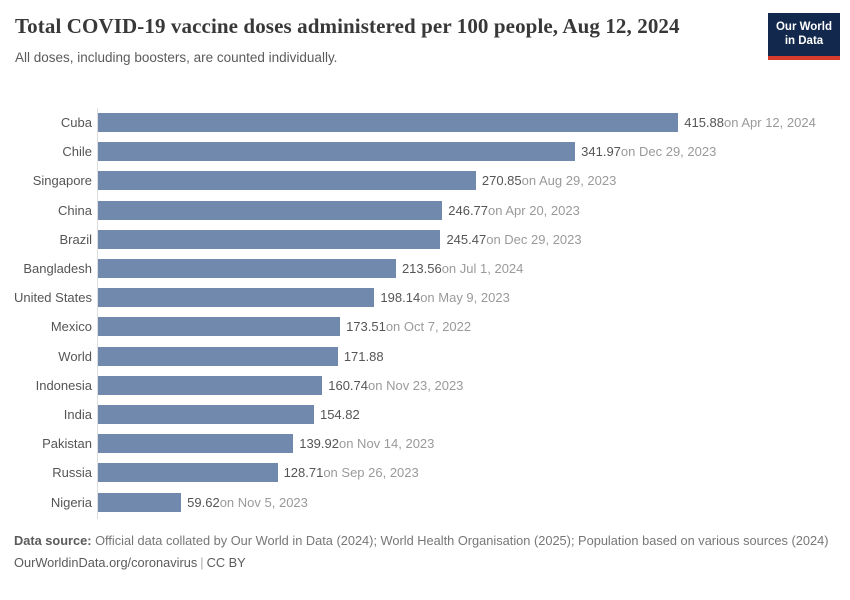 This screenshot has height=600, width=850. What do you see at coordinates (263, 502) in the screenshot?
I see `date-label: on Nov 5, 2023` at bounding box center [263, 502].